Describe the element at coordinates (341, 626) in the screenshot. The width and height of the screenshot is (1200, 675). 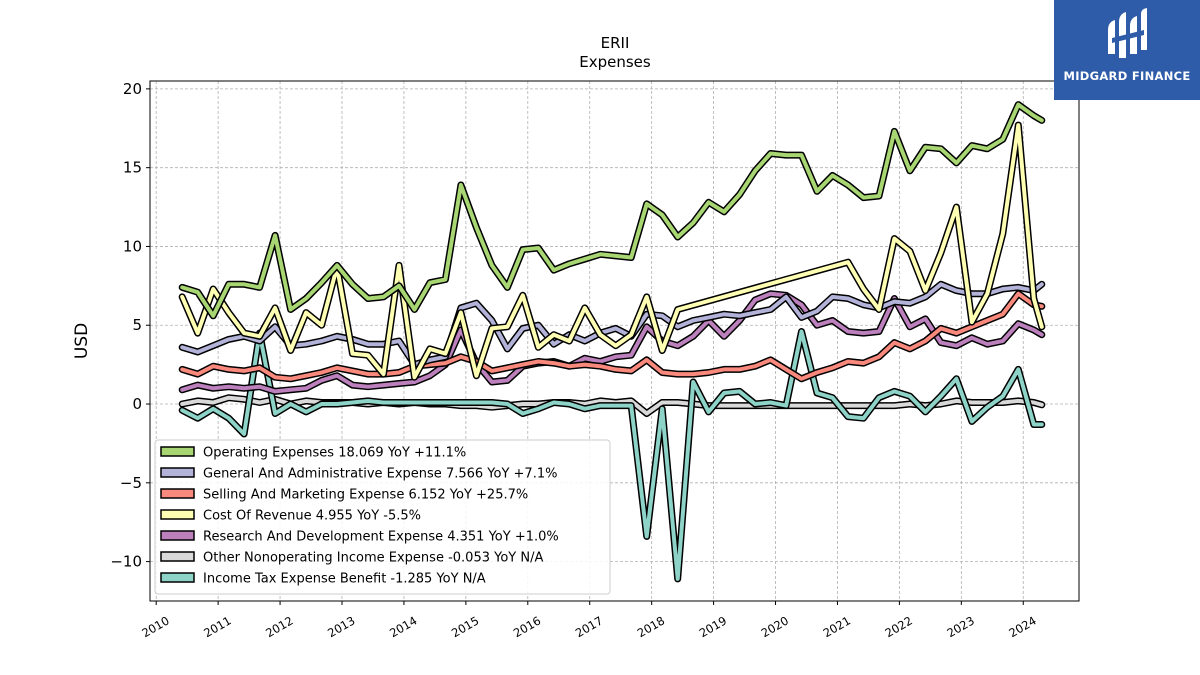
I see `x-tick-label: 2013` at that location.